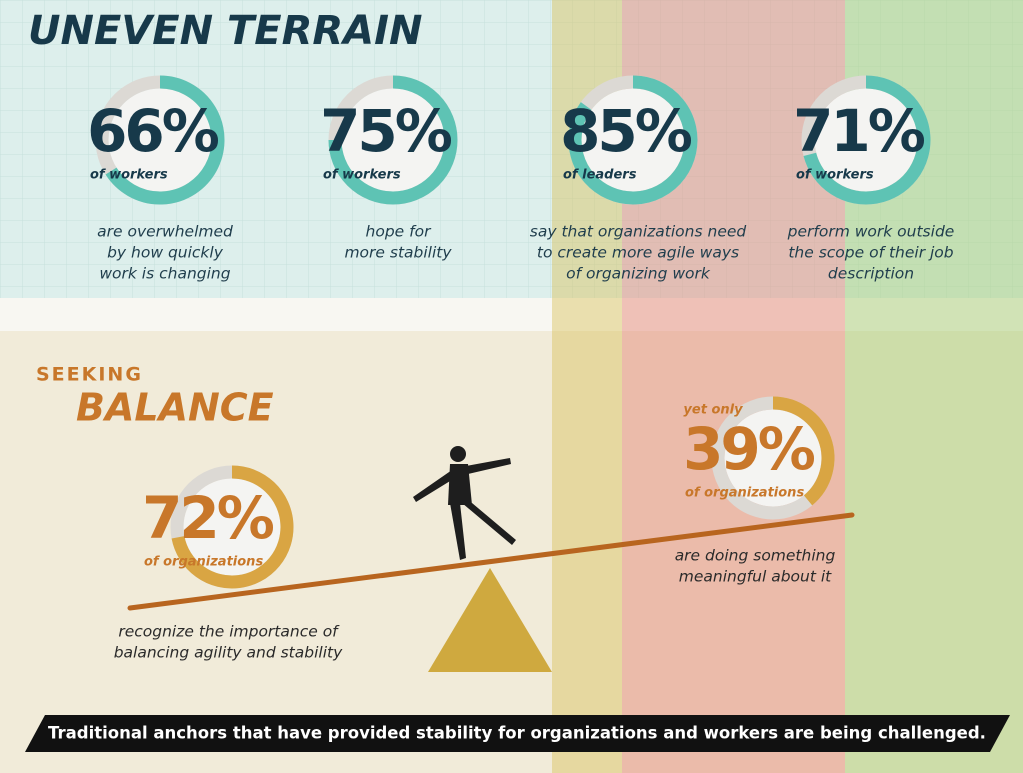 The width and height of the screenshot is (1023, 773). Describe the element at coordinates (386, 131) in the screenshot. I see `stat-number: 75%` at that location.